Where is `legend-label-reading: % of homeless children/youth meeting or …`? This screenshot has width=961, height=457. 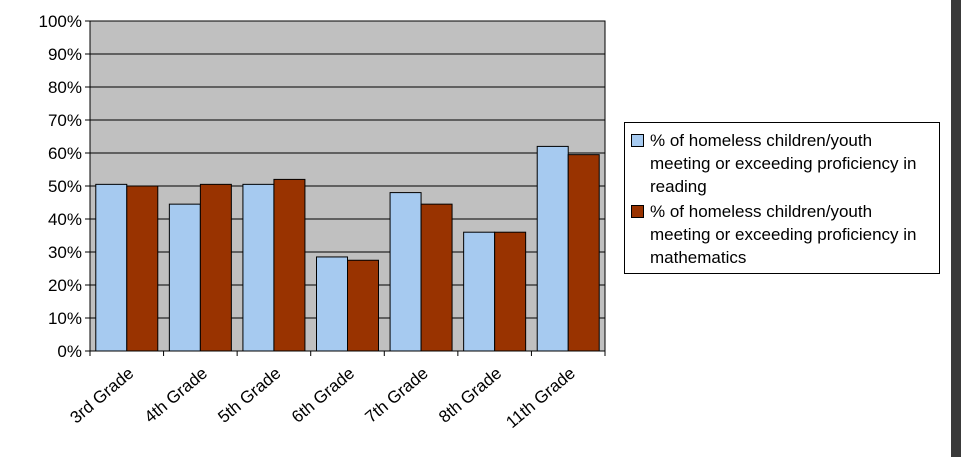
legend-label-reading: % of homeless children/youth meeting or … is located at coordinates (783, 163).